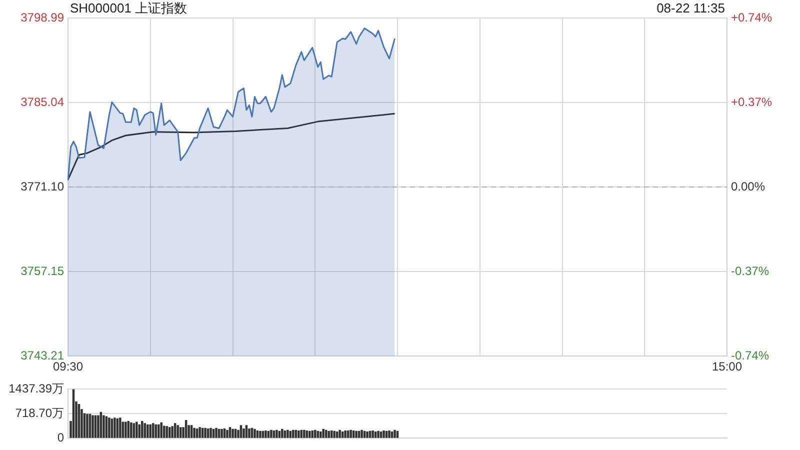  I want to click on y-tick-label: 3771.10, so click(42, 186).